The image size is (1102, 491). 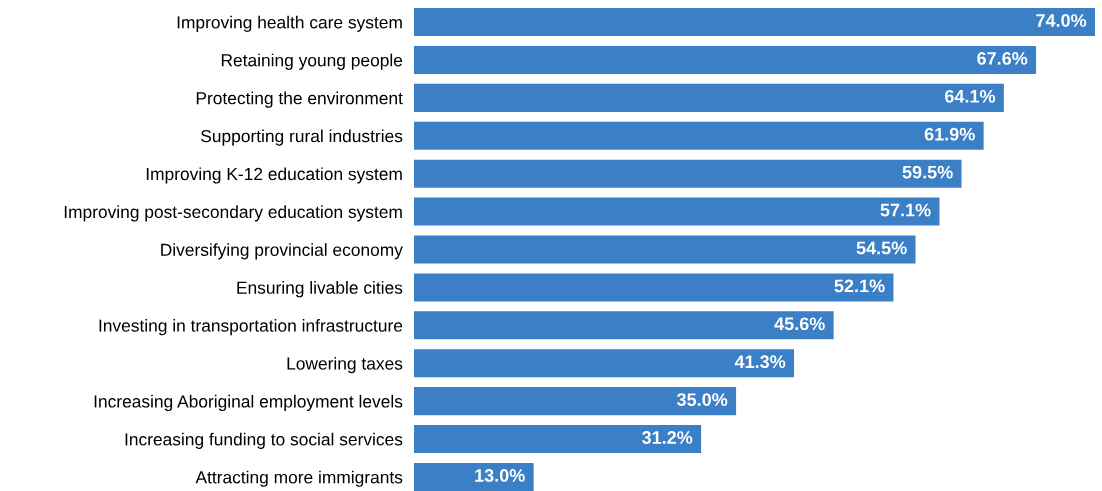 What do you see at coordinates (905, 210) in the screenshot?
I see `data-label: 57.1%` at bounding box center [905, 210].